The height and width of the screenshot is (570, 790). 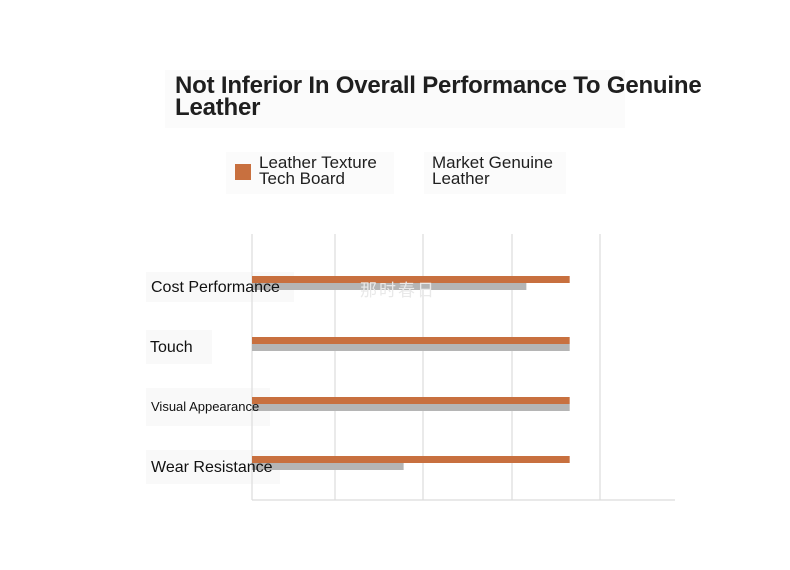 I want to click on category-label-touch: Touch, so click(x=171, y=347).